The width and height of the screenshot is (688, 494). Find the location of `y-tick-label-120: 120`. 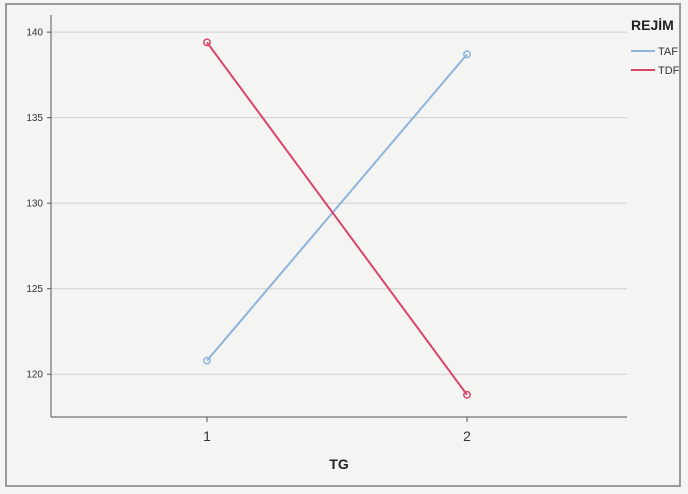

y-tick-label-120: 120 is located at coordinates (34, 375).